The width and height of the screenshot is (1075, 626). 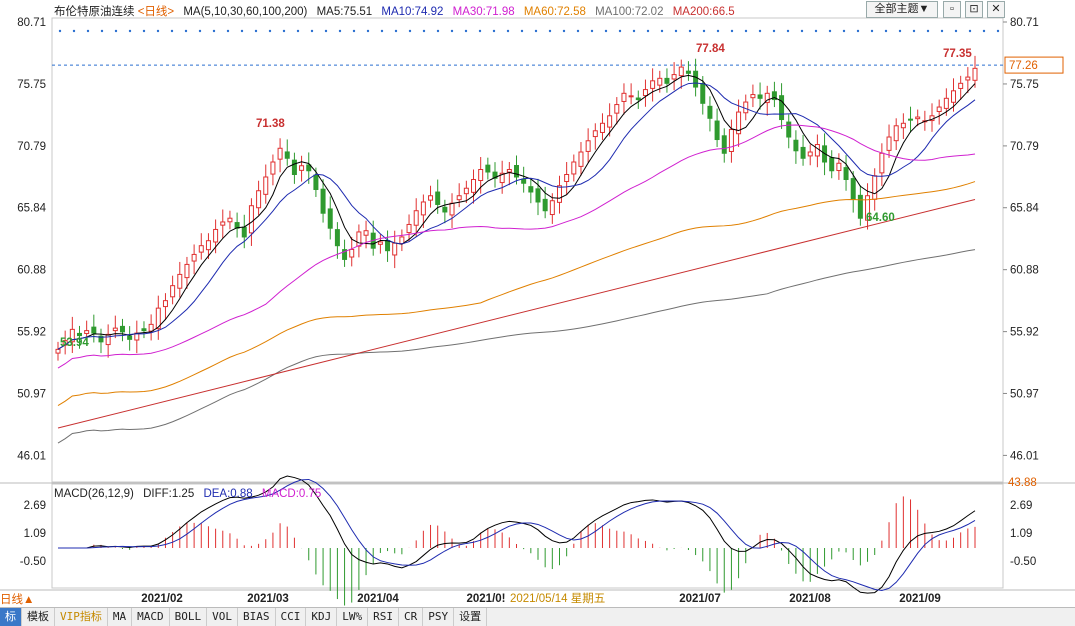 I want to click on annotation-low: 53.94, so click(x=74, y=343).